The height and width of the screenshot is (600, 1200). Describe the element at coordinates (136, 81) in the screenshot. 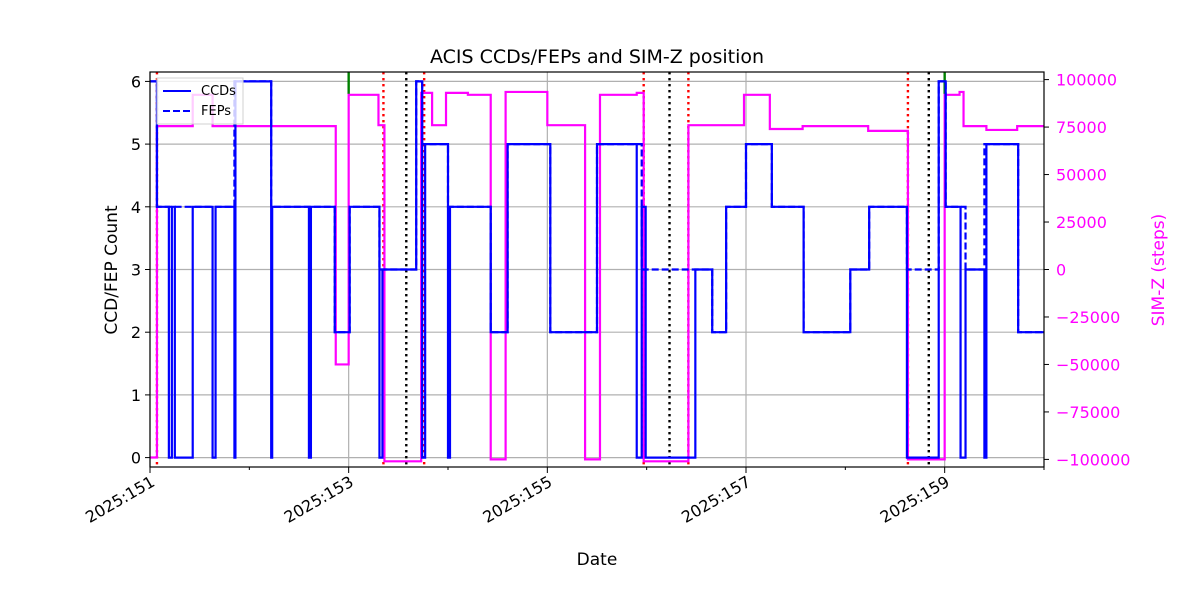

I see `y-tick-label: 6` at that location.